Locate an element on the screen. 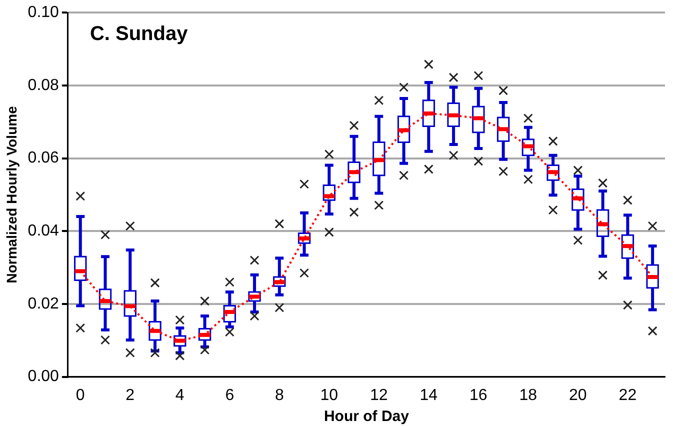  y-tick-label: 0.02 is located at coordinates (44, 303).